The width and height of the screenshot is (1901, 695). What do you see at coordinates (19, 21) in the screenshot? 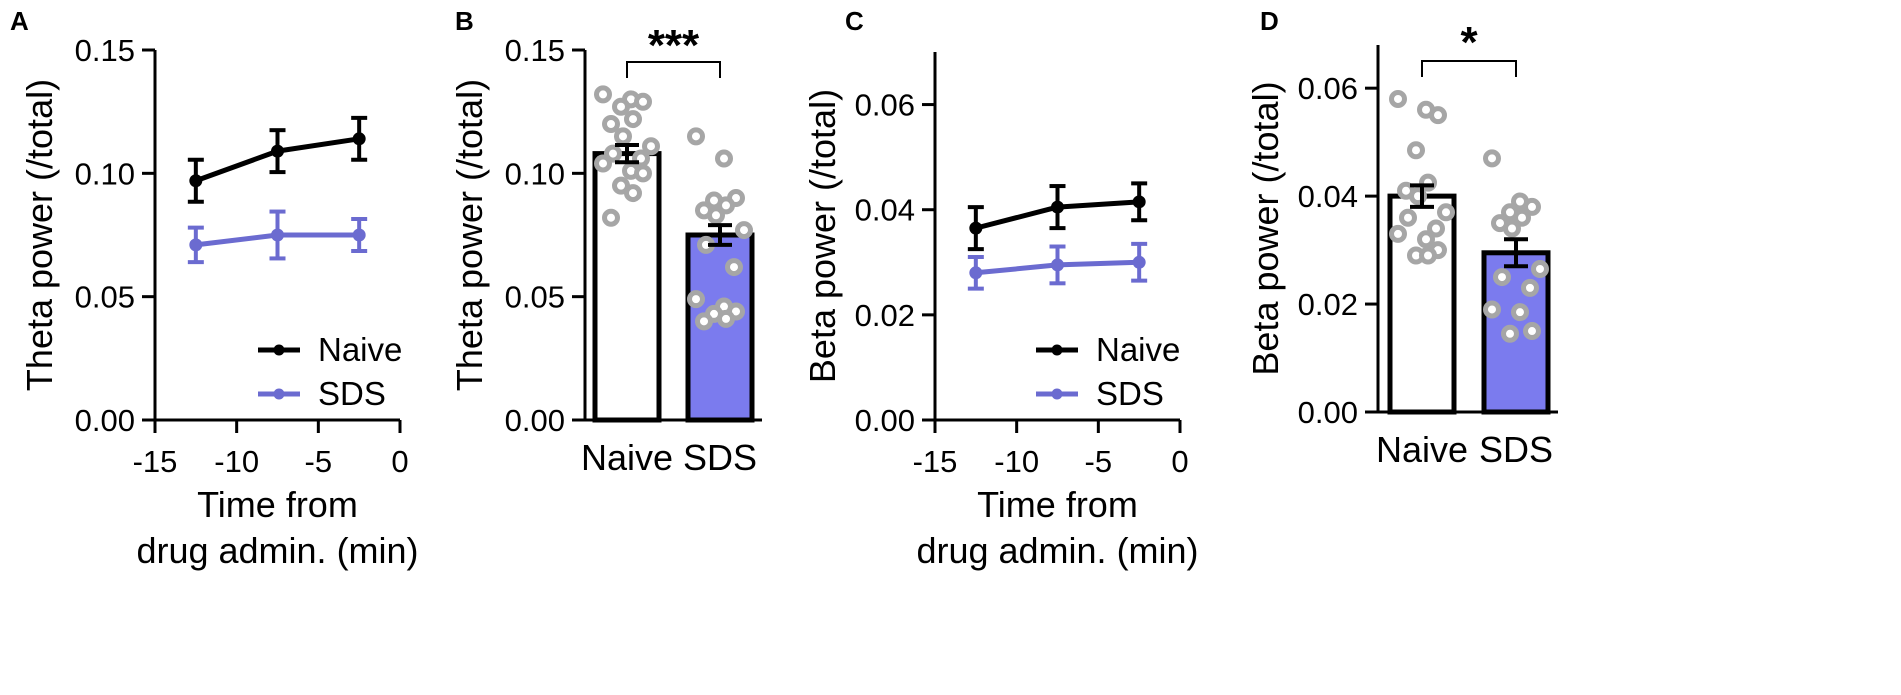
I see `panel-letter: A` at bounding box center [19, 21].